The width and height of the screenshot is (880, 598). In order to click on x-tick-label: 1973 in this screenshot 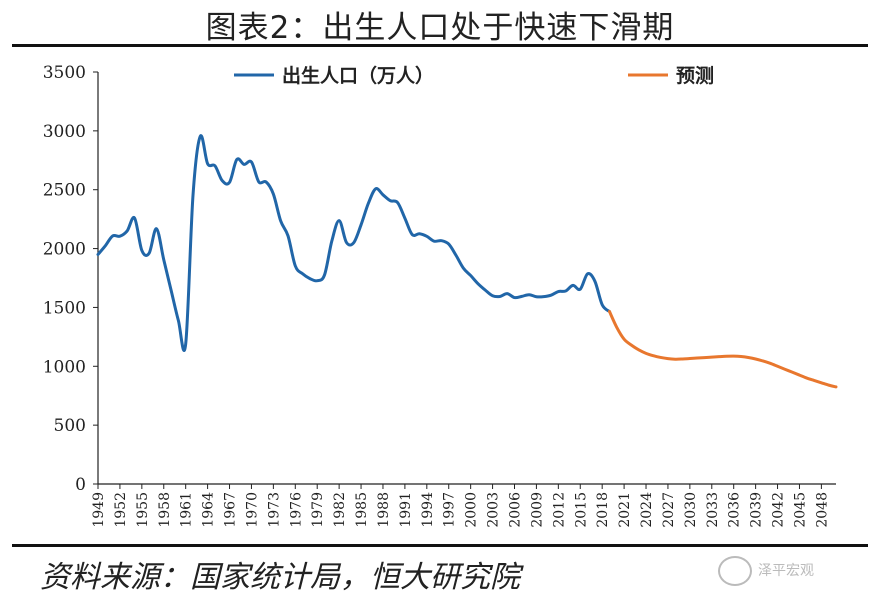, I will do `click(274, 510)`.